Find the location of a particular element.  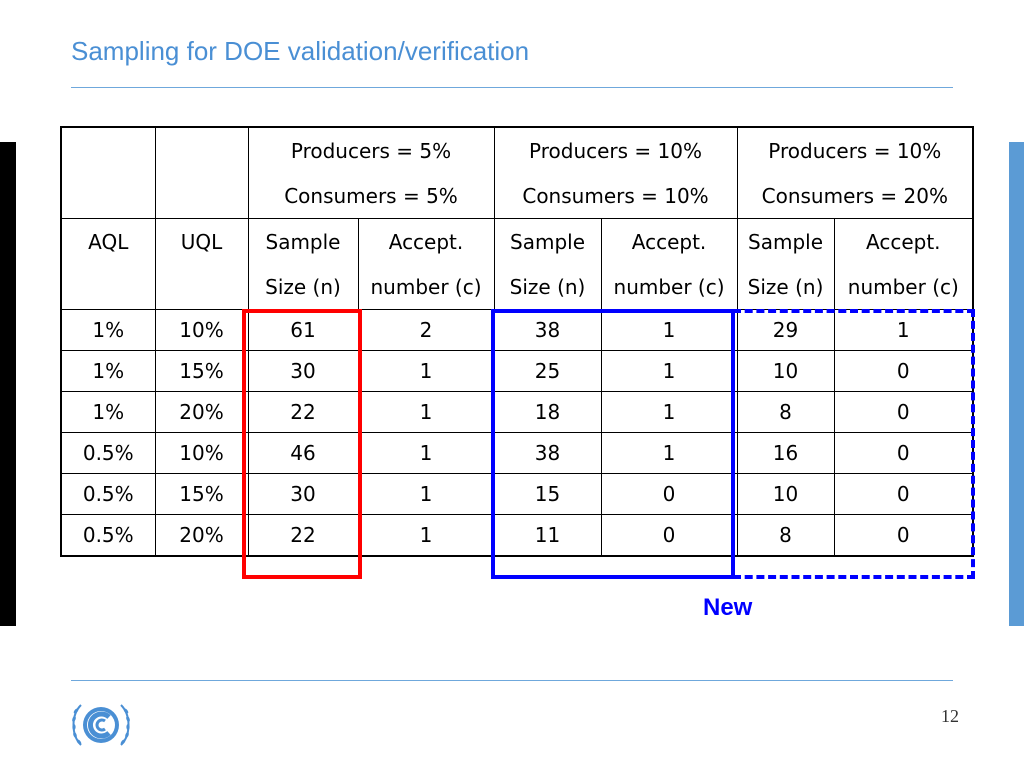

table-row: 1% 20% 22 1 18 1 8 0 is located at coordinates (517, 412).